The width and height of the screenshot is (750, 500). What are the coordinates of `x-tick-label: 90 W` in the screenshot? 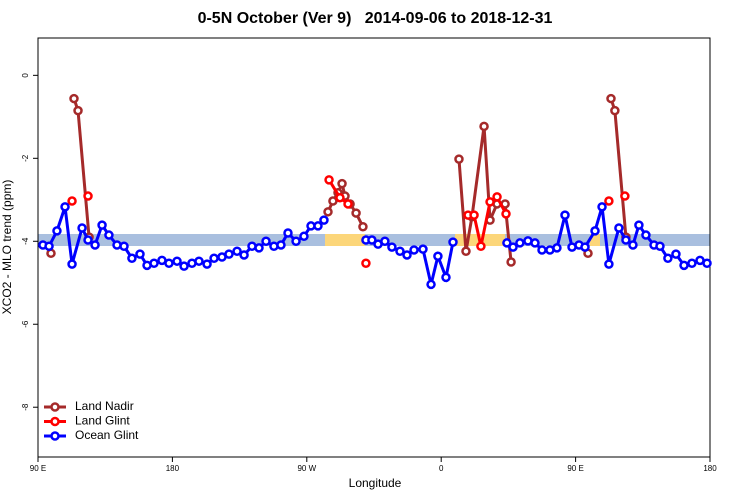 It's located at (306, 468).